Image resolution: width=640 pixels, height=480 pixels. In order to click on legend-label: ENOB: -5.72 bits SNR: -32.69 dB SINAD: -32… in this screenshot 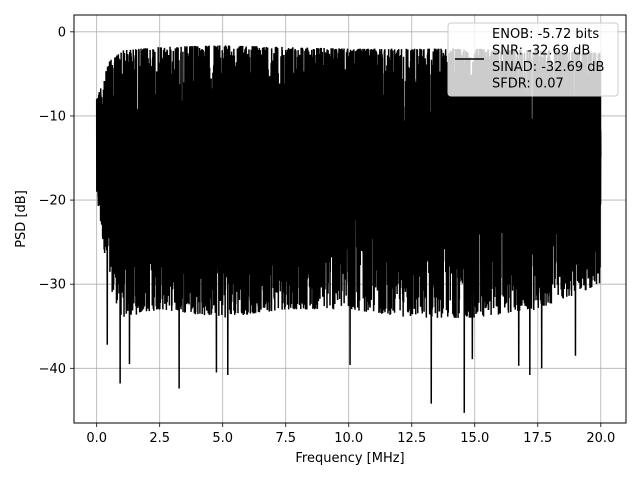, I will do `click(548, 59)`.